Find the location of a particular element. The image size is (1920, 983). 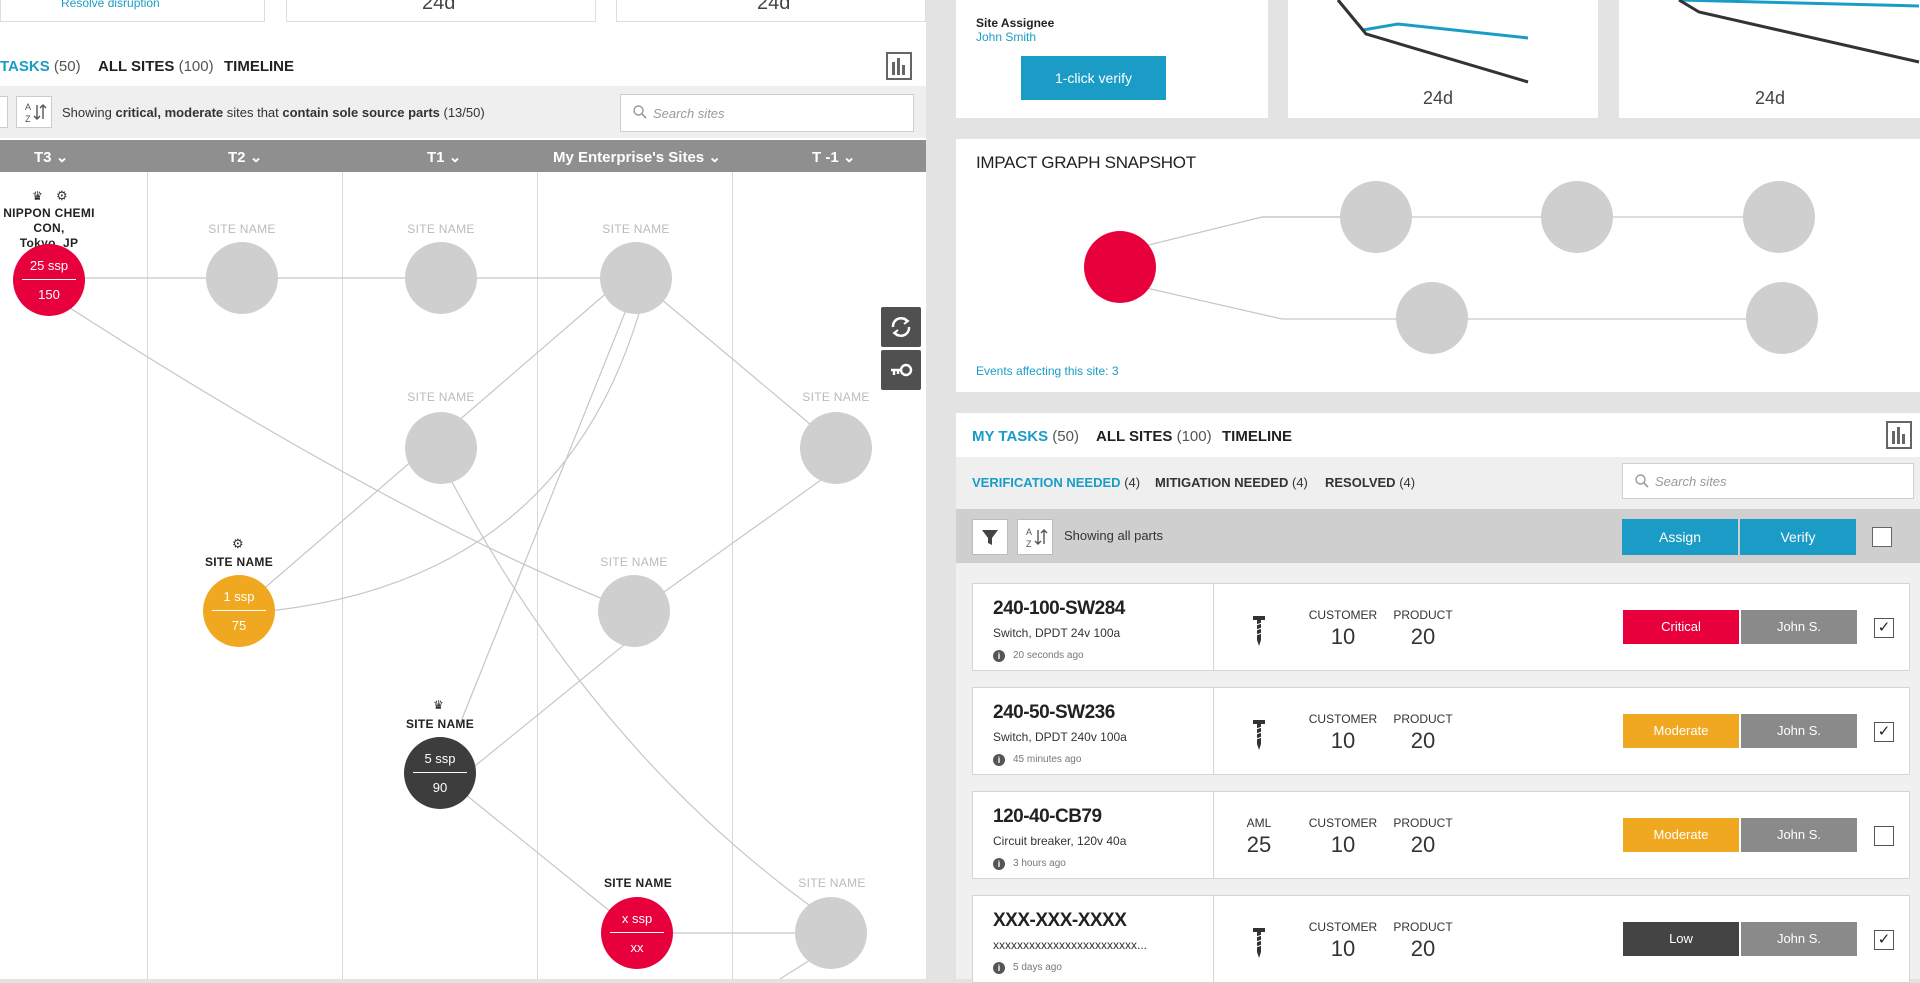

site-node-critical: x ssp xx is located at coordinates (637, 933).